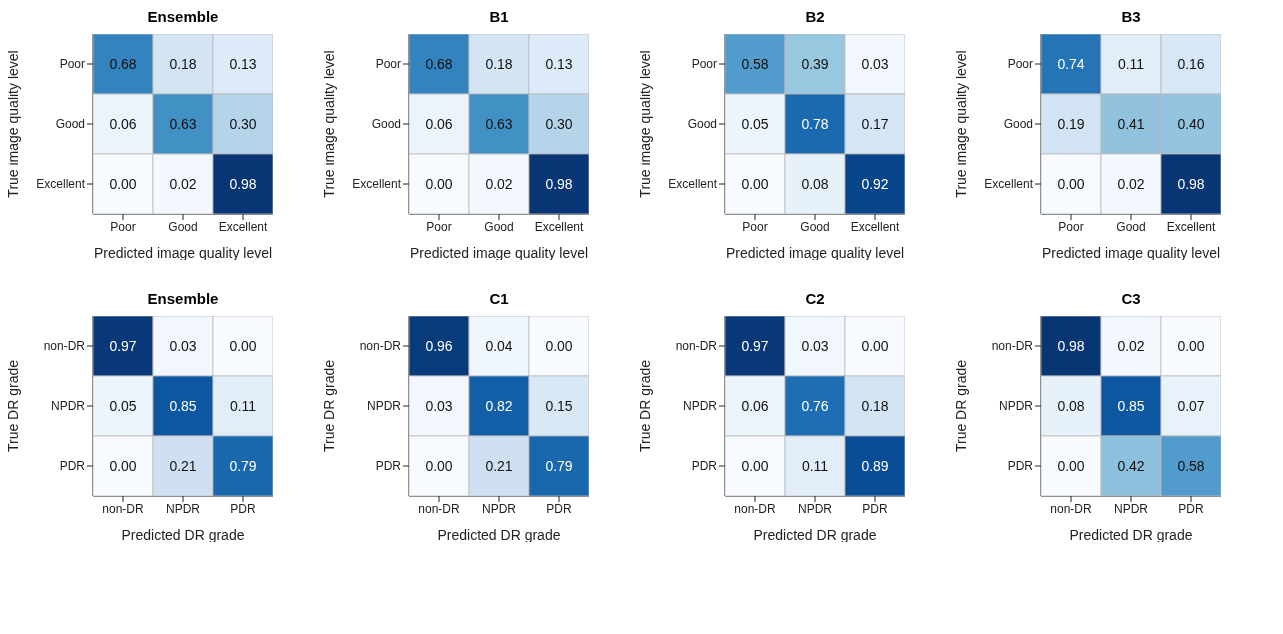  Describe the element at coordinates (875, 184) in the screenshot. I see `data-label: 0.92` at that location.